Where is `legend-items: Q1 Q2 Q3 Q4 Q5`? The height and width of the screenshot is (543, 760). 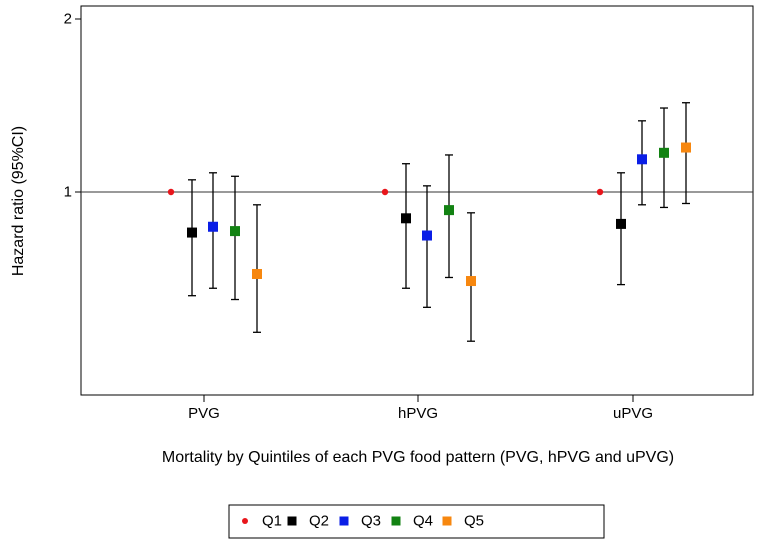 legend-items: Q1 Q2 Q3 Q4 Q5 is located at coordinates (363, 521).